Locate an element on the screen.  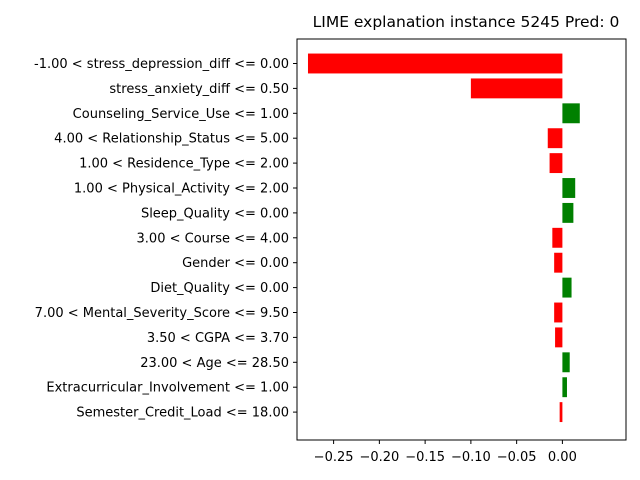
category-label: Counseling_Service_Use <= 1.00 is located at coordinates (181, 114).